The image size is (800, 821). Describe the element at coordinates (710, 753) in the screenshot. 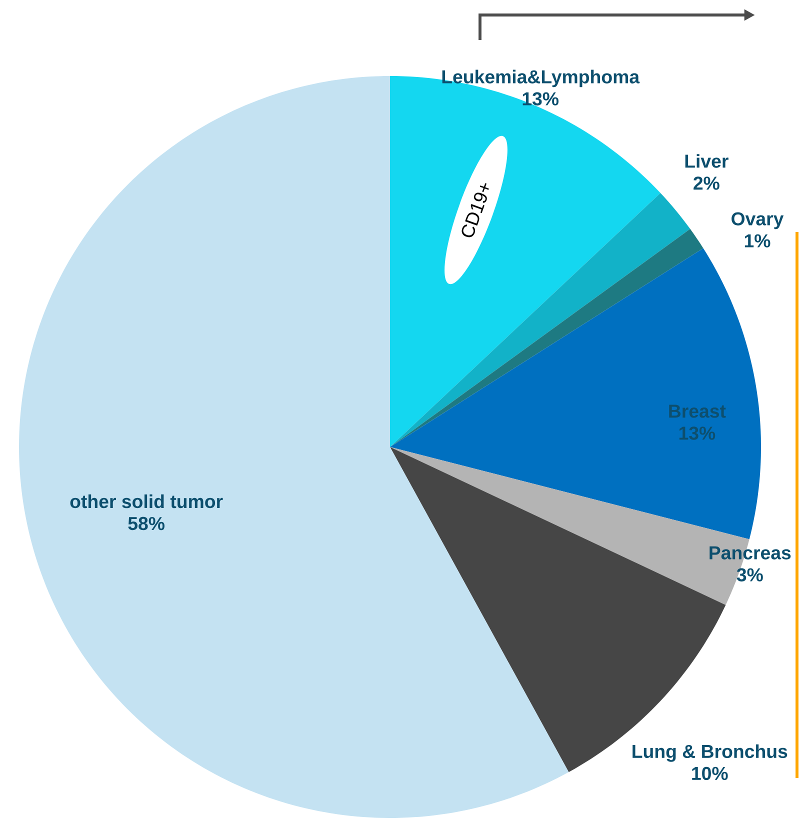

I see `slice-label: Lung & Bronchus` at that location.